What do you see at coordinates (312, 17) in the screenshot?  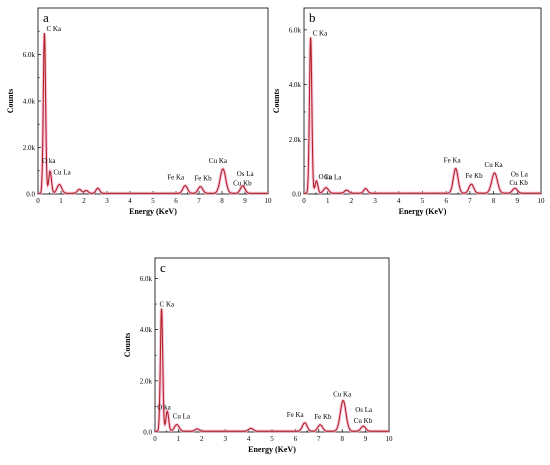 I see `panel-letter: b` at bounding box center [312, 17].